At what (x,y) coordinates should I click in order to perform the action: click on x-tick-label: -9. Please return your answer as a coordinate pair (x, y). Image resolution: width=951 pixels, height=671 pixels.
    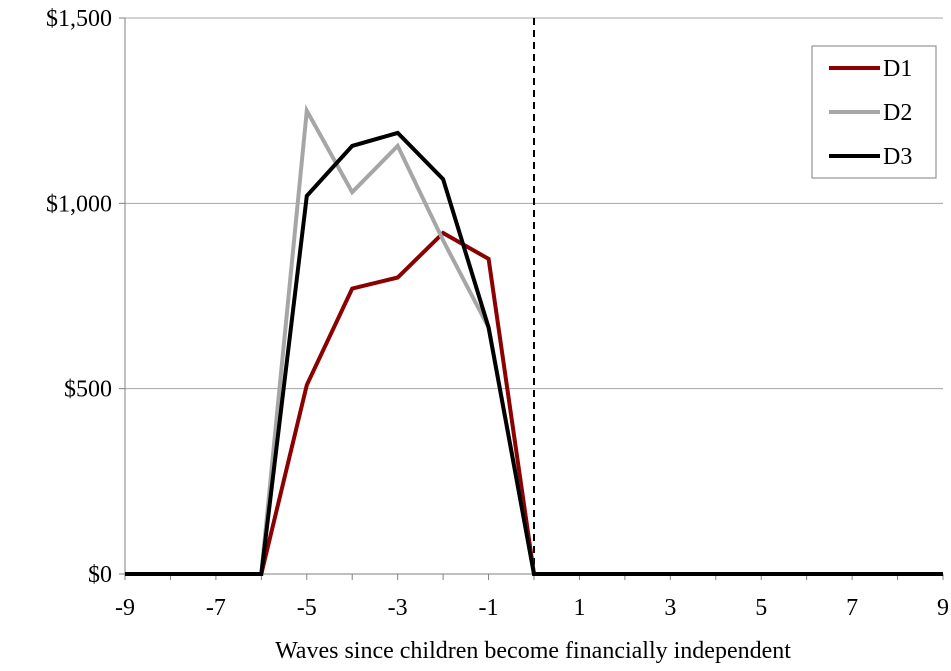
    Looking at the image, I should click on (125, 608).